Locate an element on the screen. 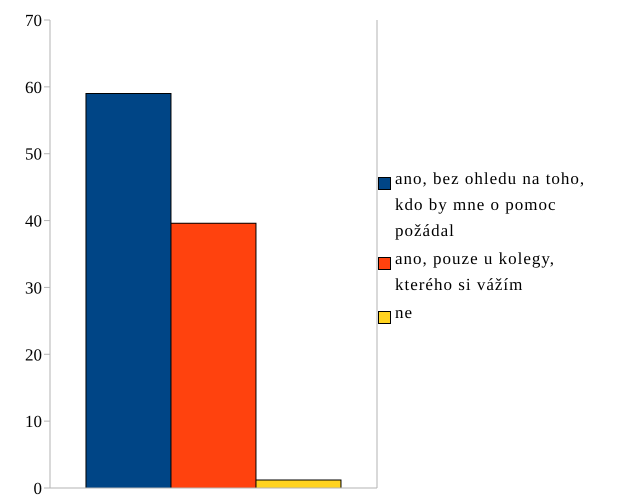 The width and height of the screenshot is (618, 497). y-tick-label: 60 is located at coordinates (33, 87).